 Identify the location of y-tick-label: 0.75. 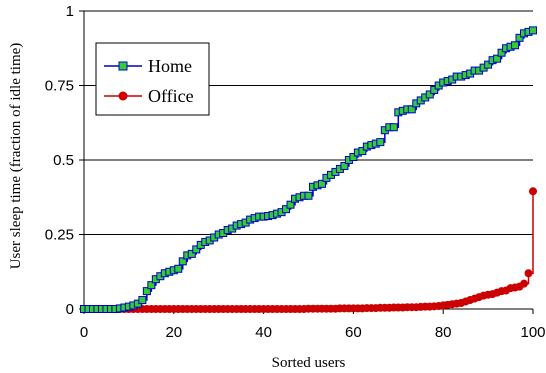
(59, 86).